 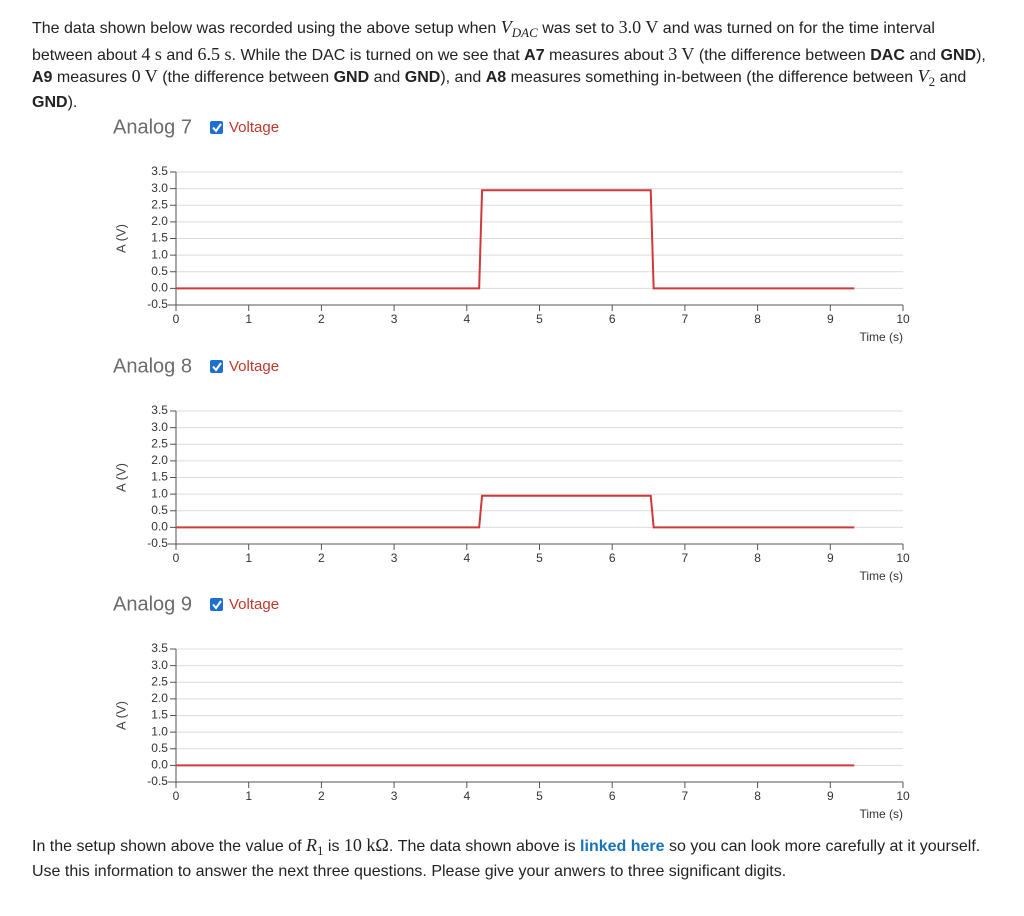 I want to click on text: measures, so click(x=92, y=78).